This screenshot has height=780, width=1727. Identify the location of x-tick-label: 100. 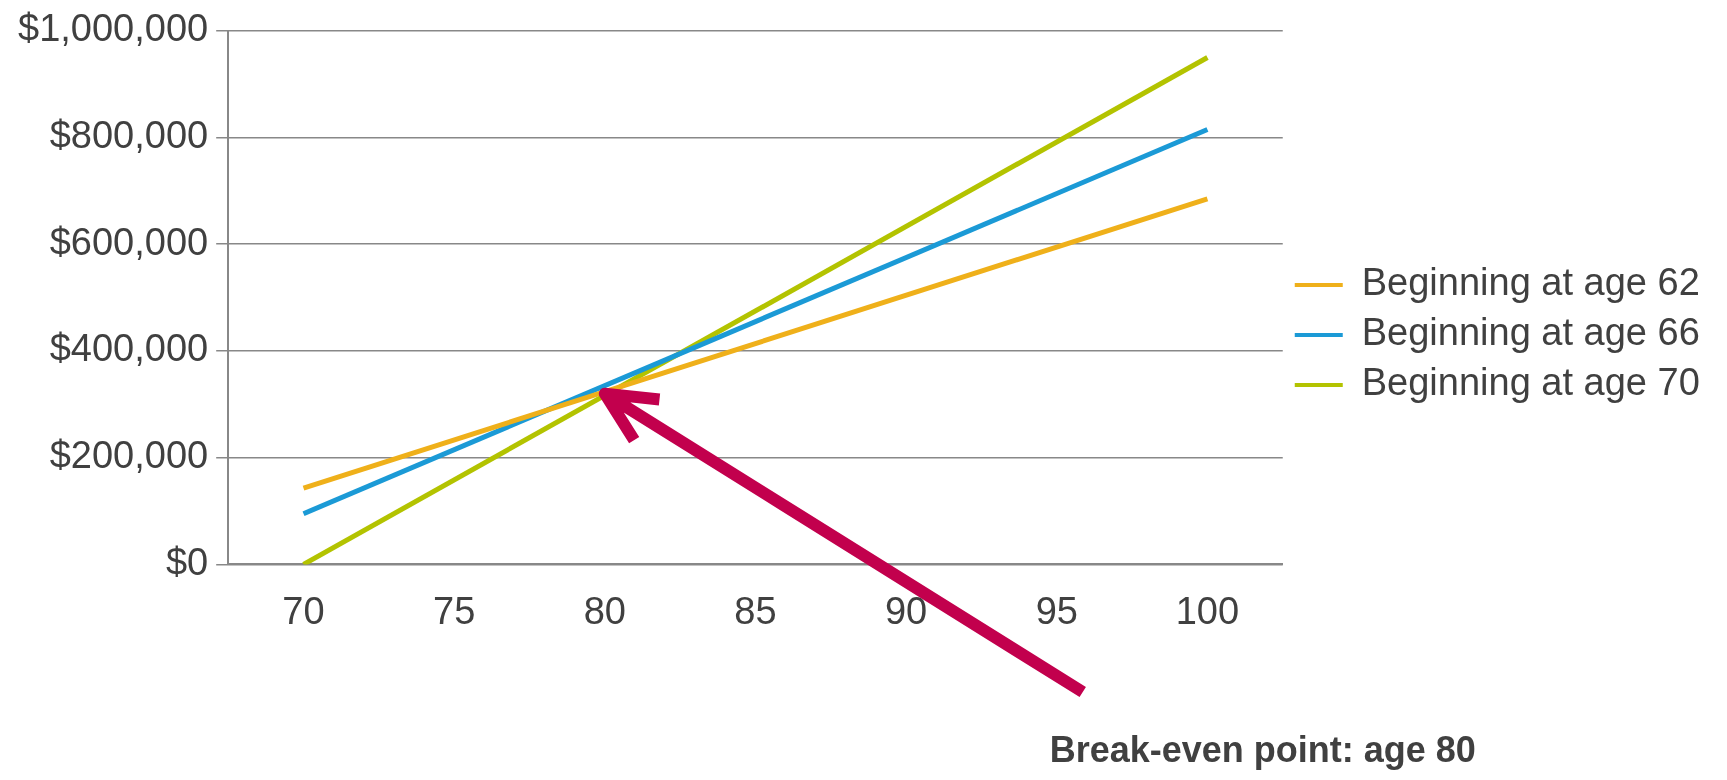
(1207, 610).